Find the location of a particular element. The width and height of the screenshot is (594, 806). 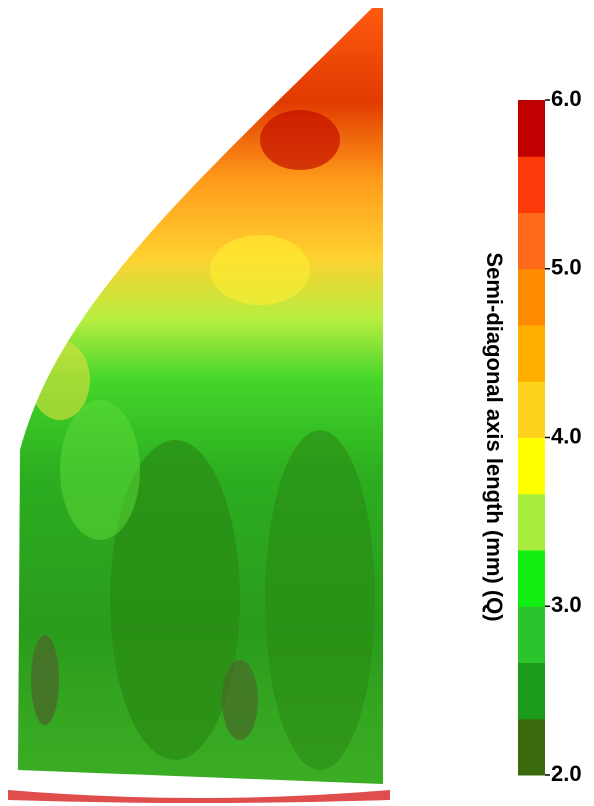

colorbar-label: Semi-diagonal axis length (mm) (Q) is located at coordinates (494, 436).